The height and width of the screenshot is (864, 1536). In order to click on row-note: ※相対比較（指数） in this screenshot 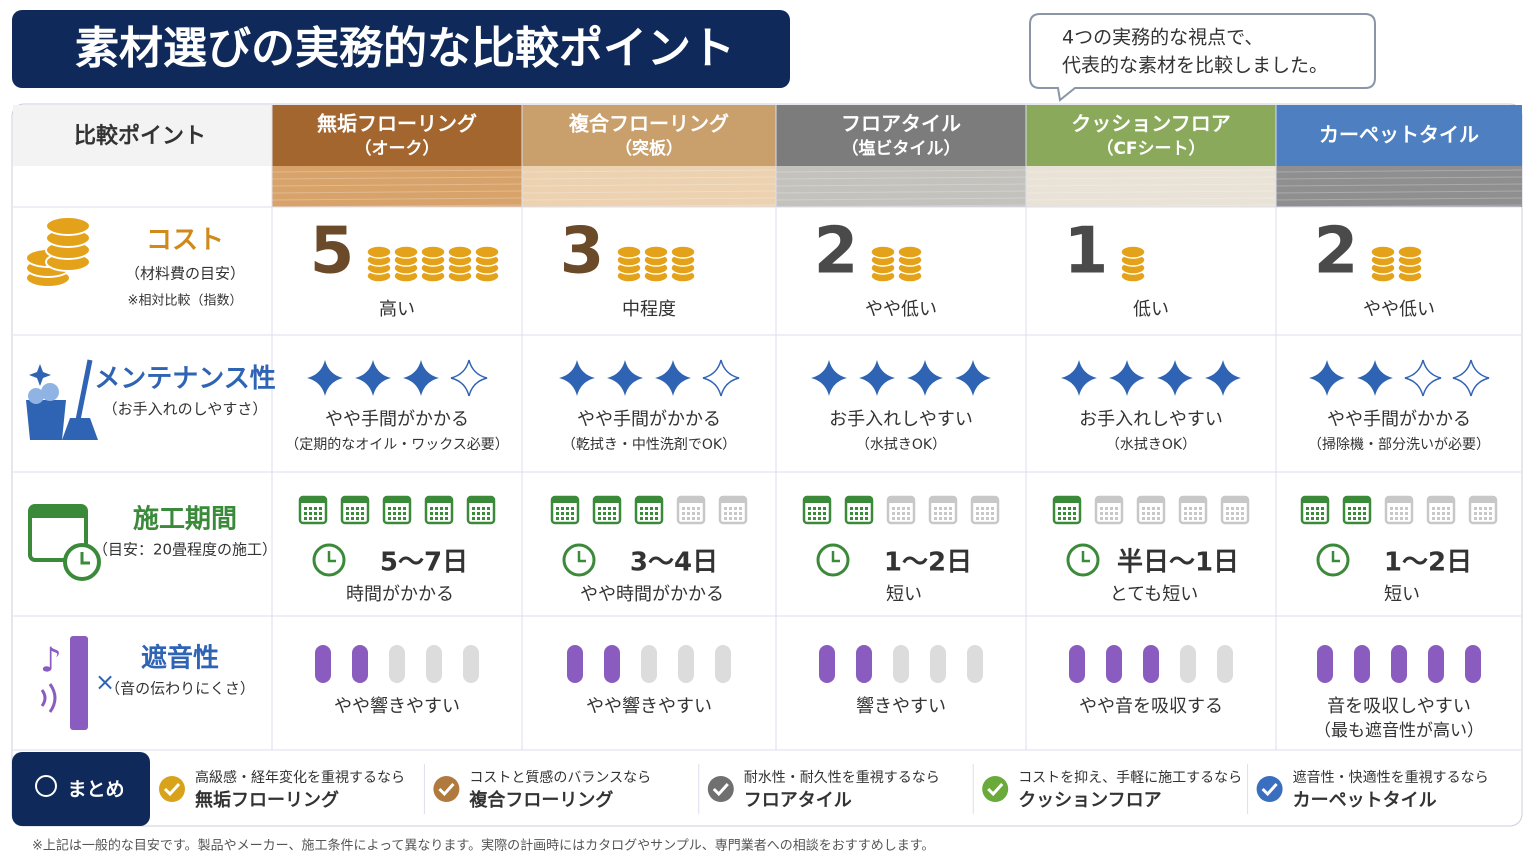, I will do `click(185, 301)`.